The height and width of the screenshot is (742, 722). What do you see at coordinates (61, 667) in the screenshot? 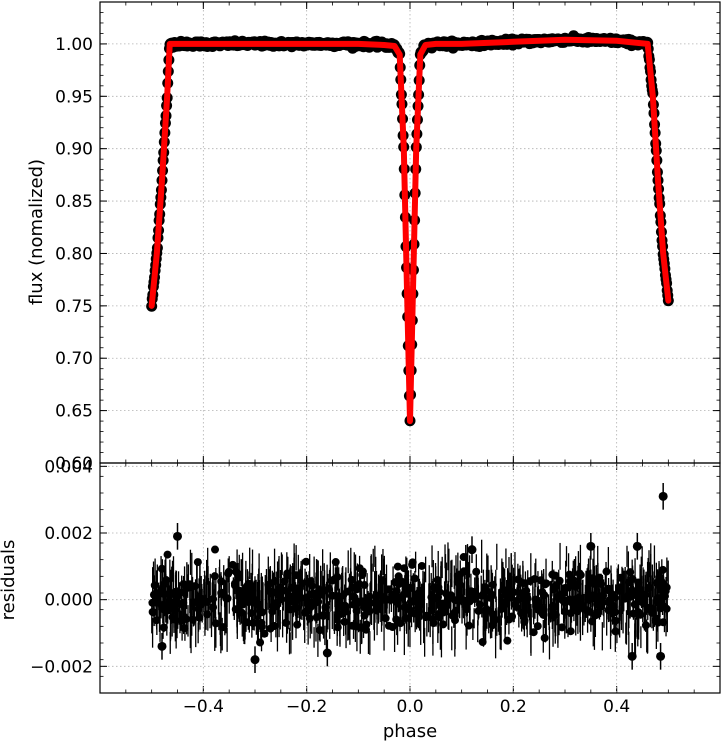
I see `residuals-y-tick-label: −0.002` at bounding box center [61, 667].